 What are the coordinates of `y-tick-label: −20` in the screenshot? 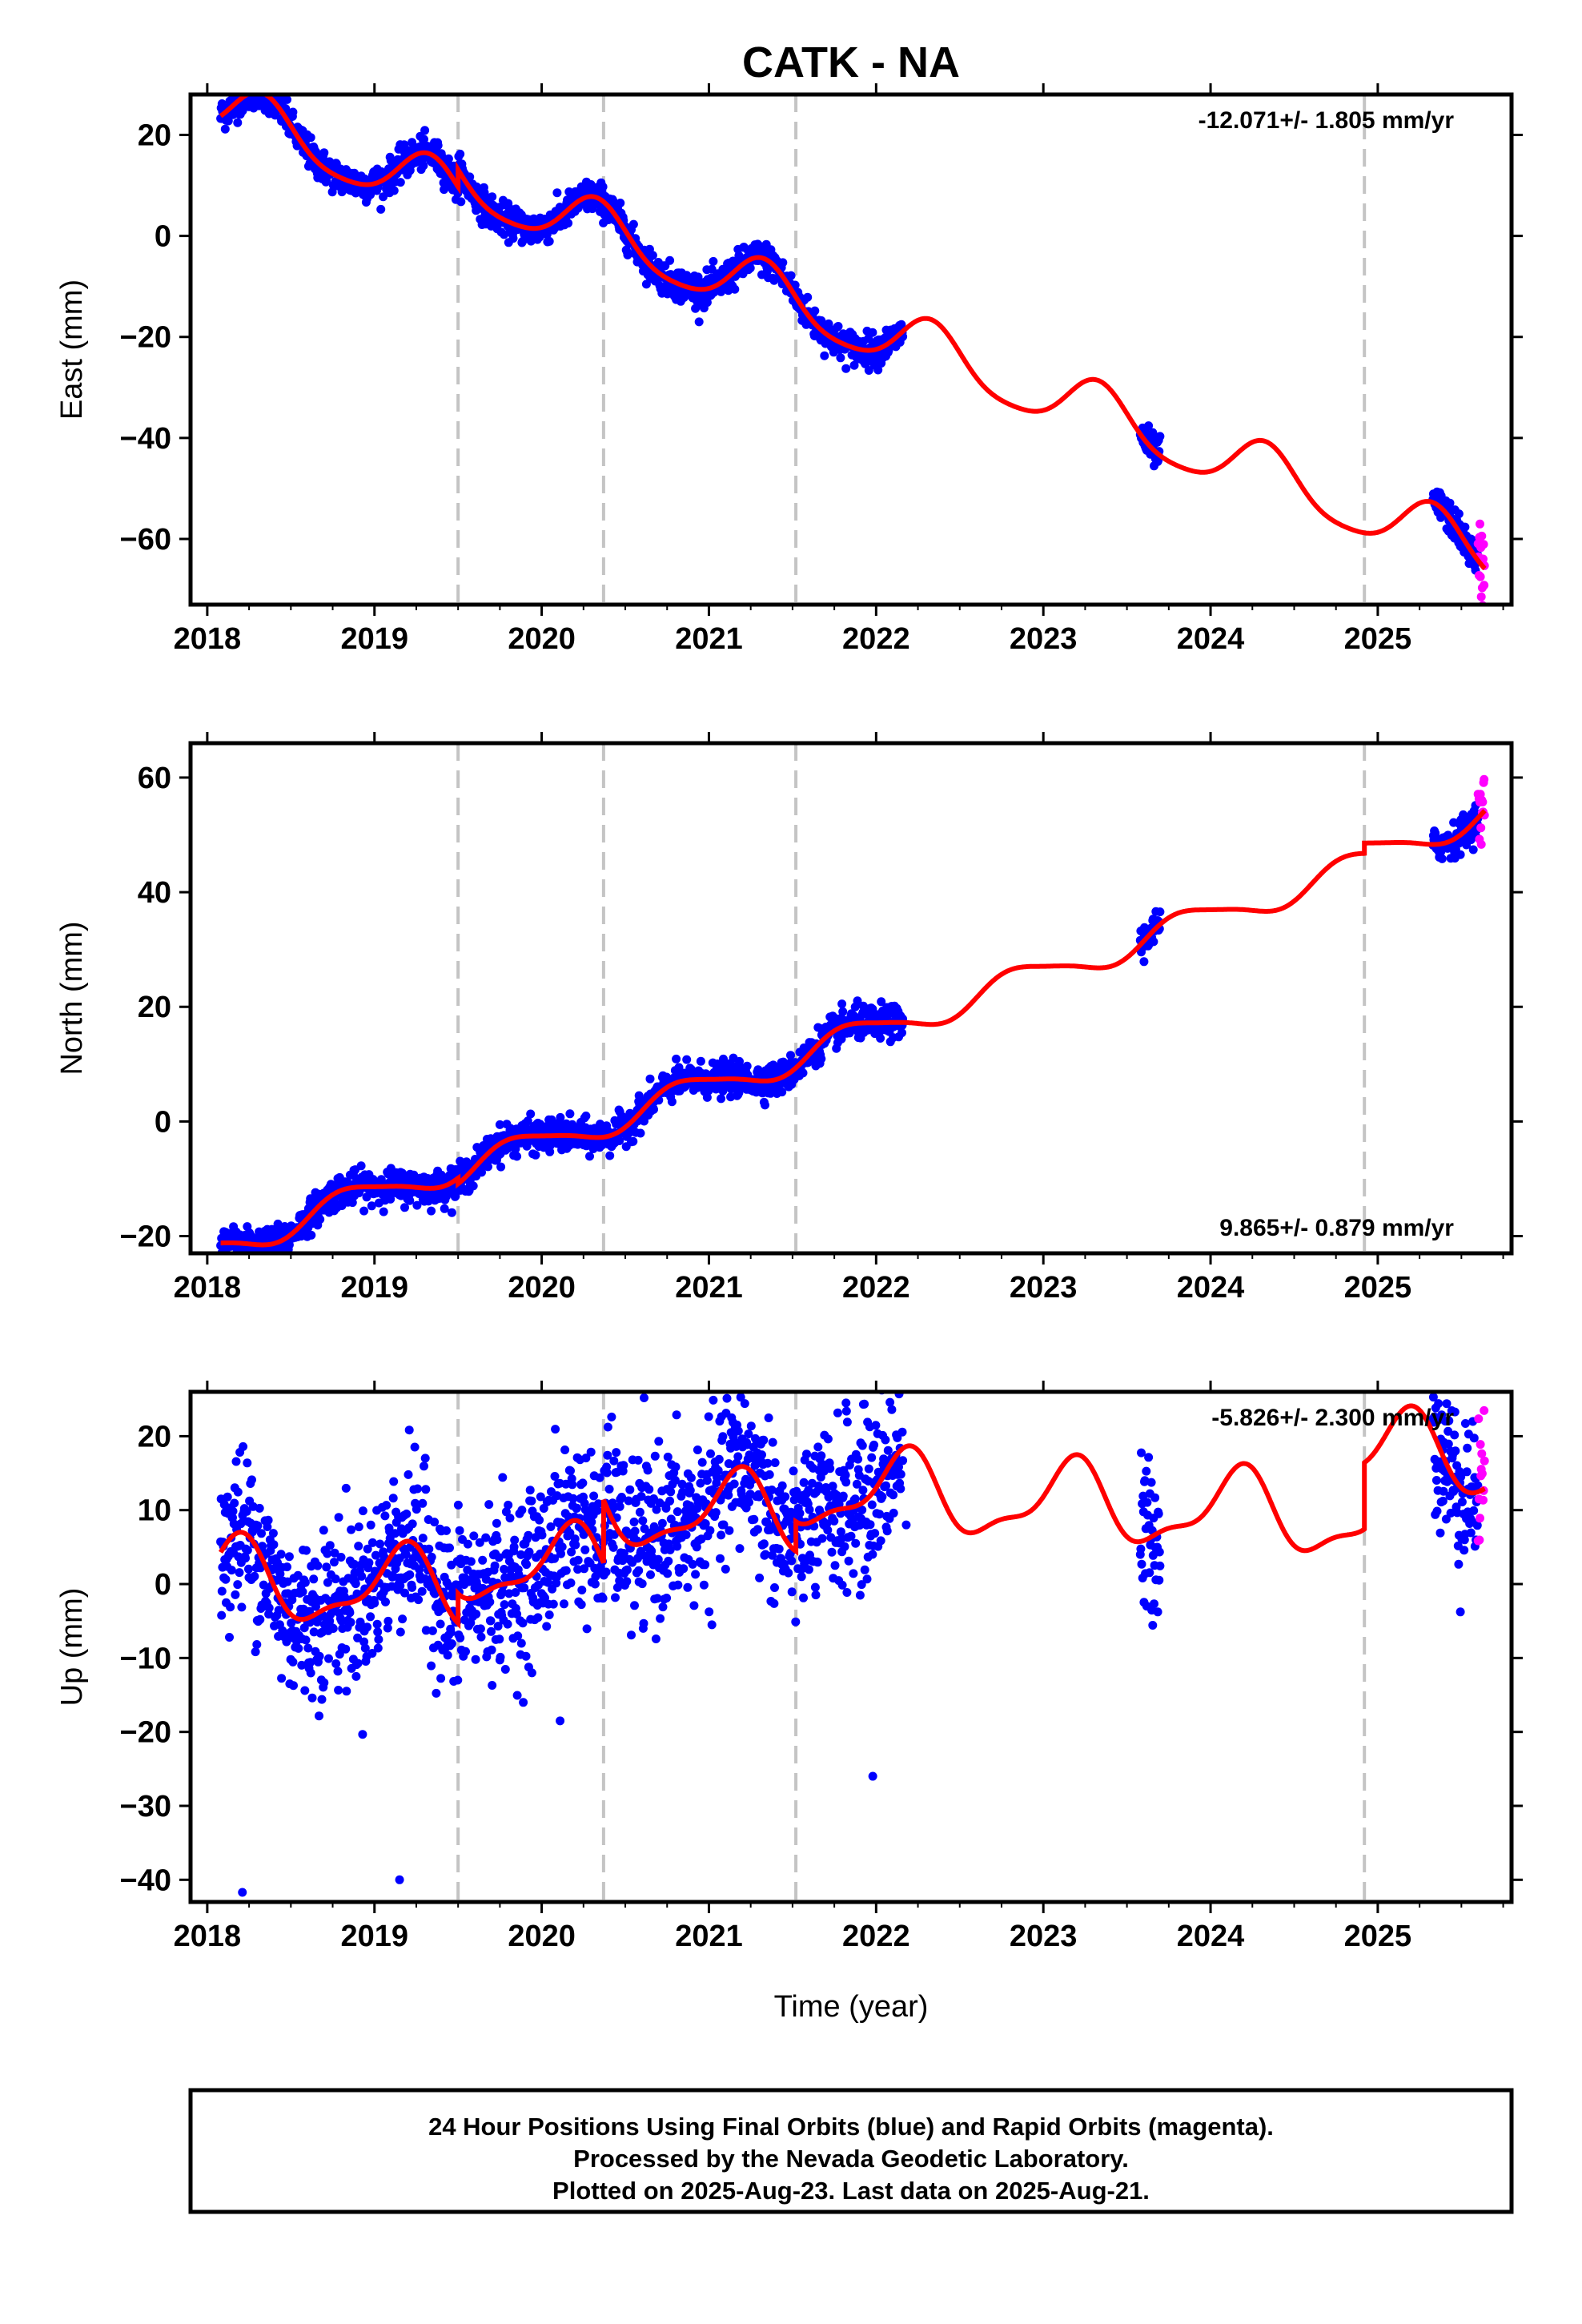 It's located at (145, 338).